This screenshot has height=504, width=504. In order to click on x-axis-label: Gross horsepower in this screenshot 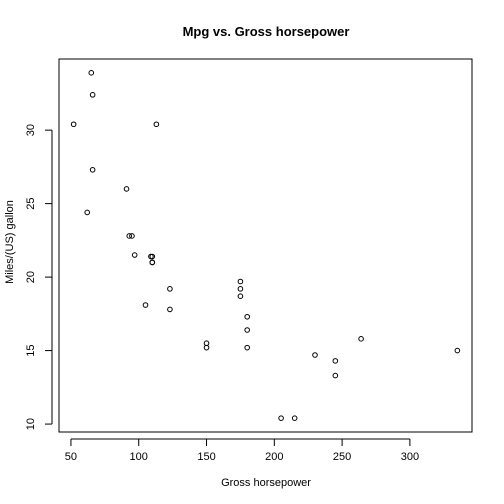, I will do `click(266, 483)`.